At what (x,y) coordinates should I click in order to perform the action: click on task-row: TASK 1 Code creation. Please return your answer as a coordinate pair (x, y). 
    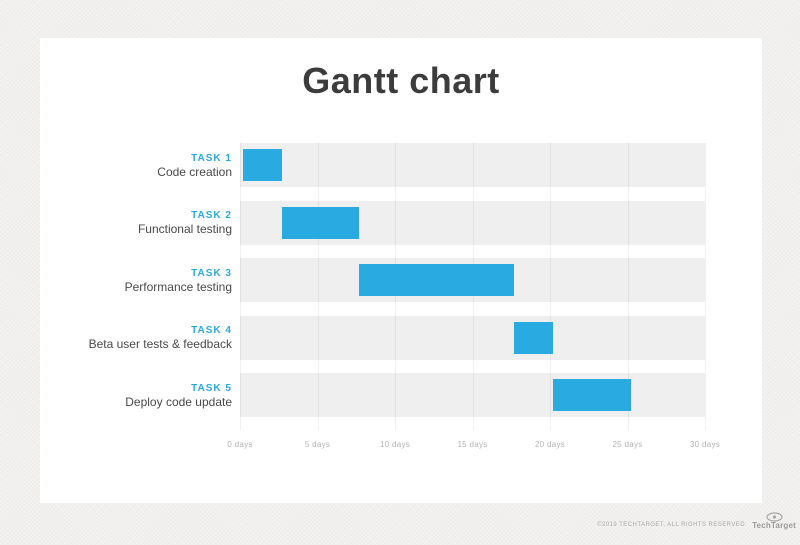
    Looking at the image, I should click on (401, 165).